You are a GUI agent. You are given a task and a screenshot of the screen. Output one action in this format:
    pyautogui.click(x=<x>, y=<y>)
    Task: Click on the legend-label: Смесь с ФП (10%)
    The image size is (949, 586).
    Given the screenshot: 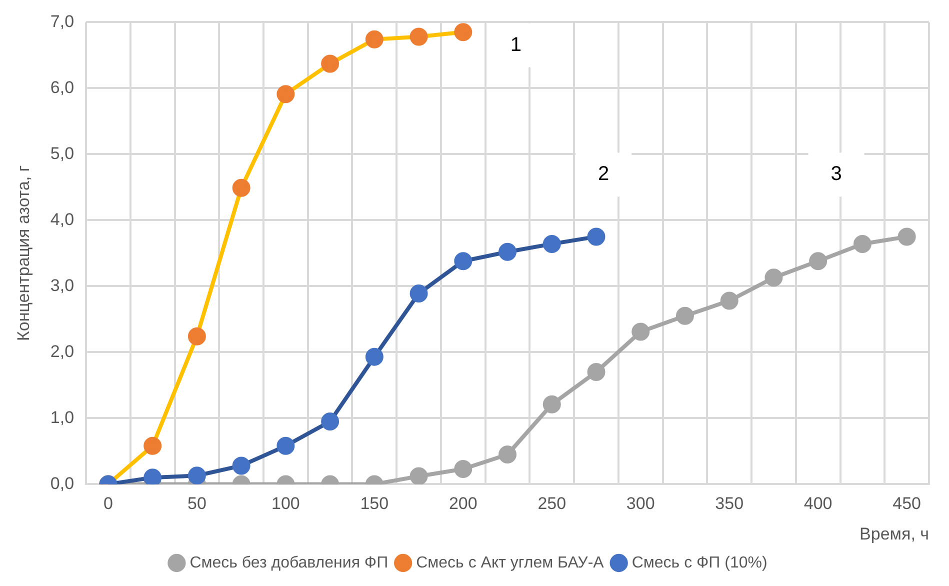 What is the action you would take?
    pyautogui.click(x=700, y=563)
    